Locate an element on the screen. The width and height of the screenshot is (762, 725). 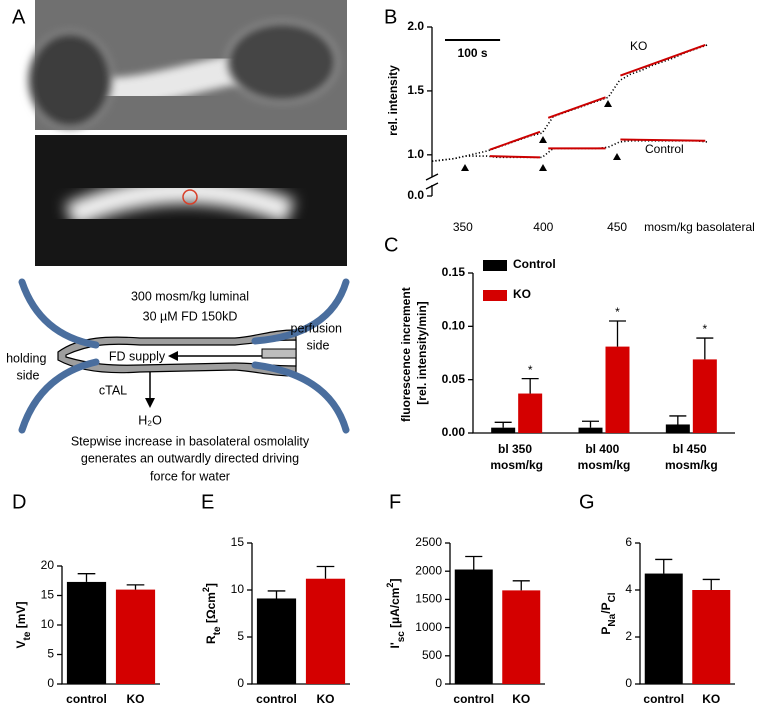
micrograph-brightfield is located at coordinates (187, 65).